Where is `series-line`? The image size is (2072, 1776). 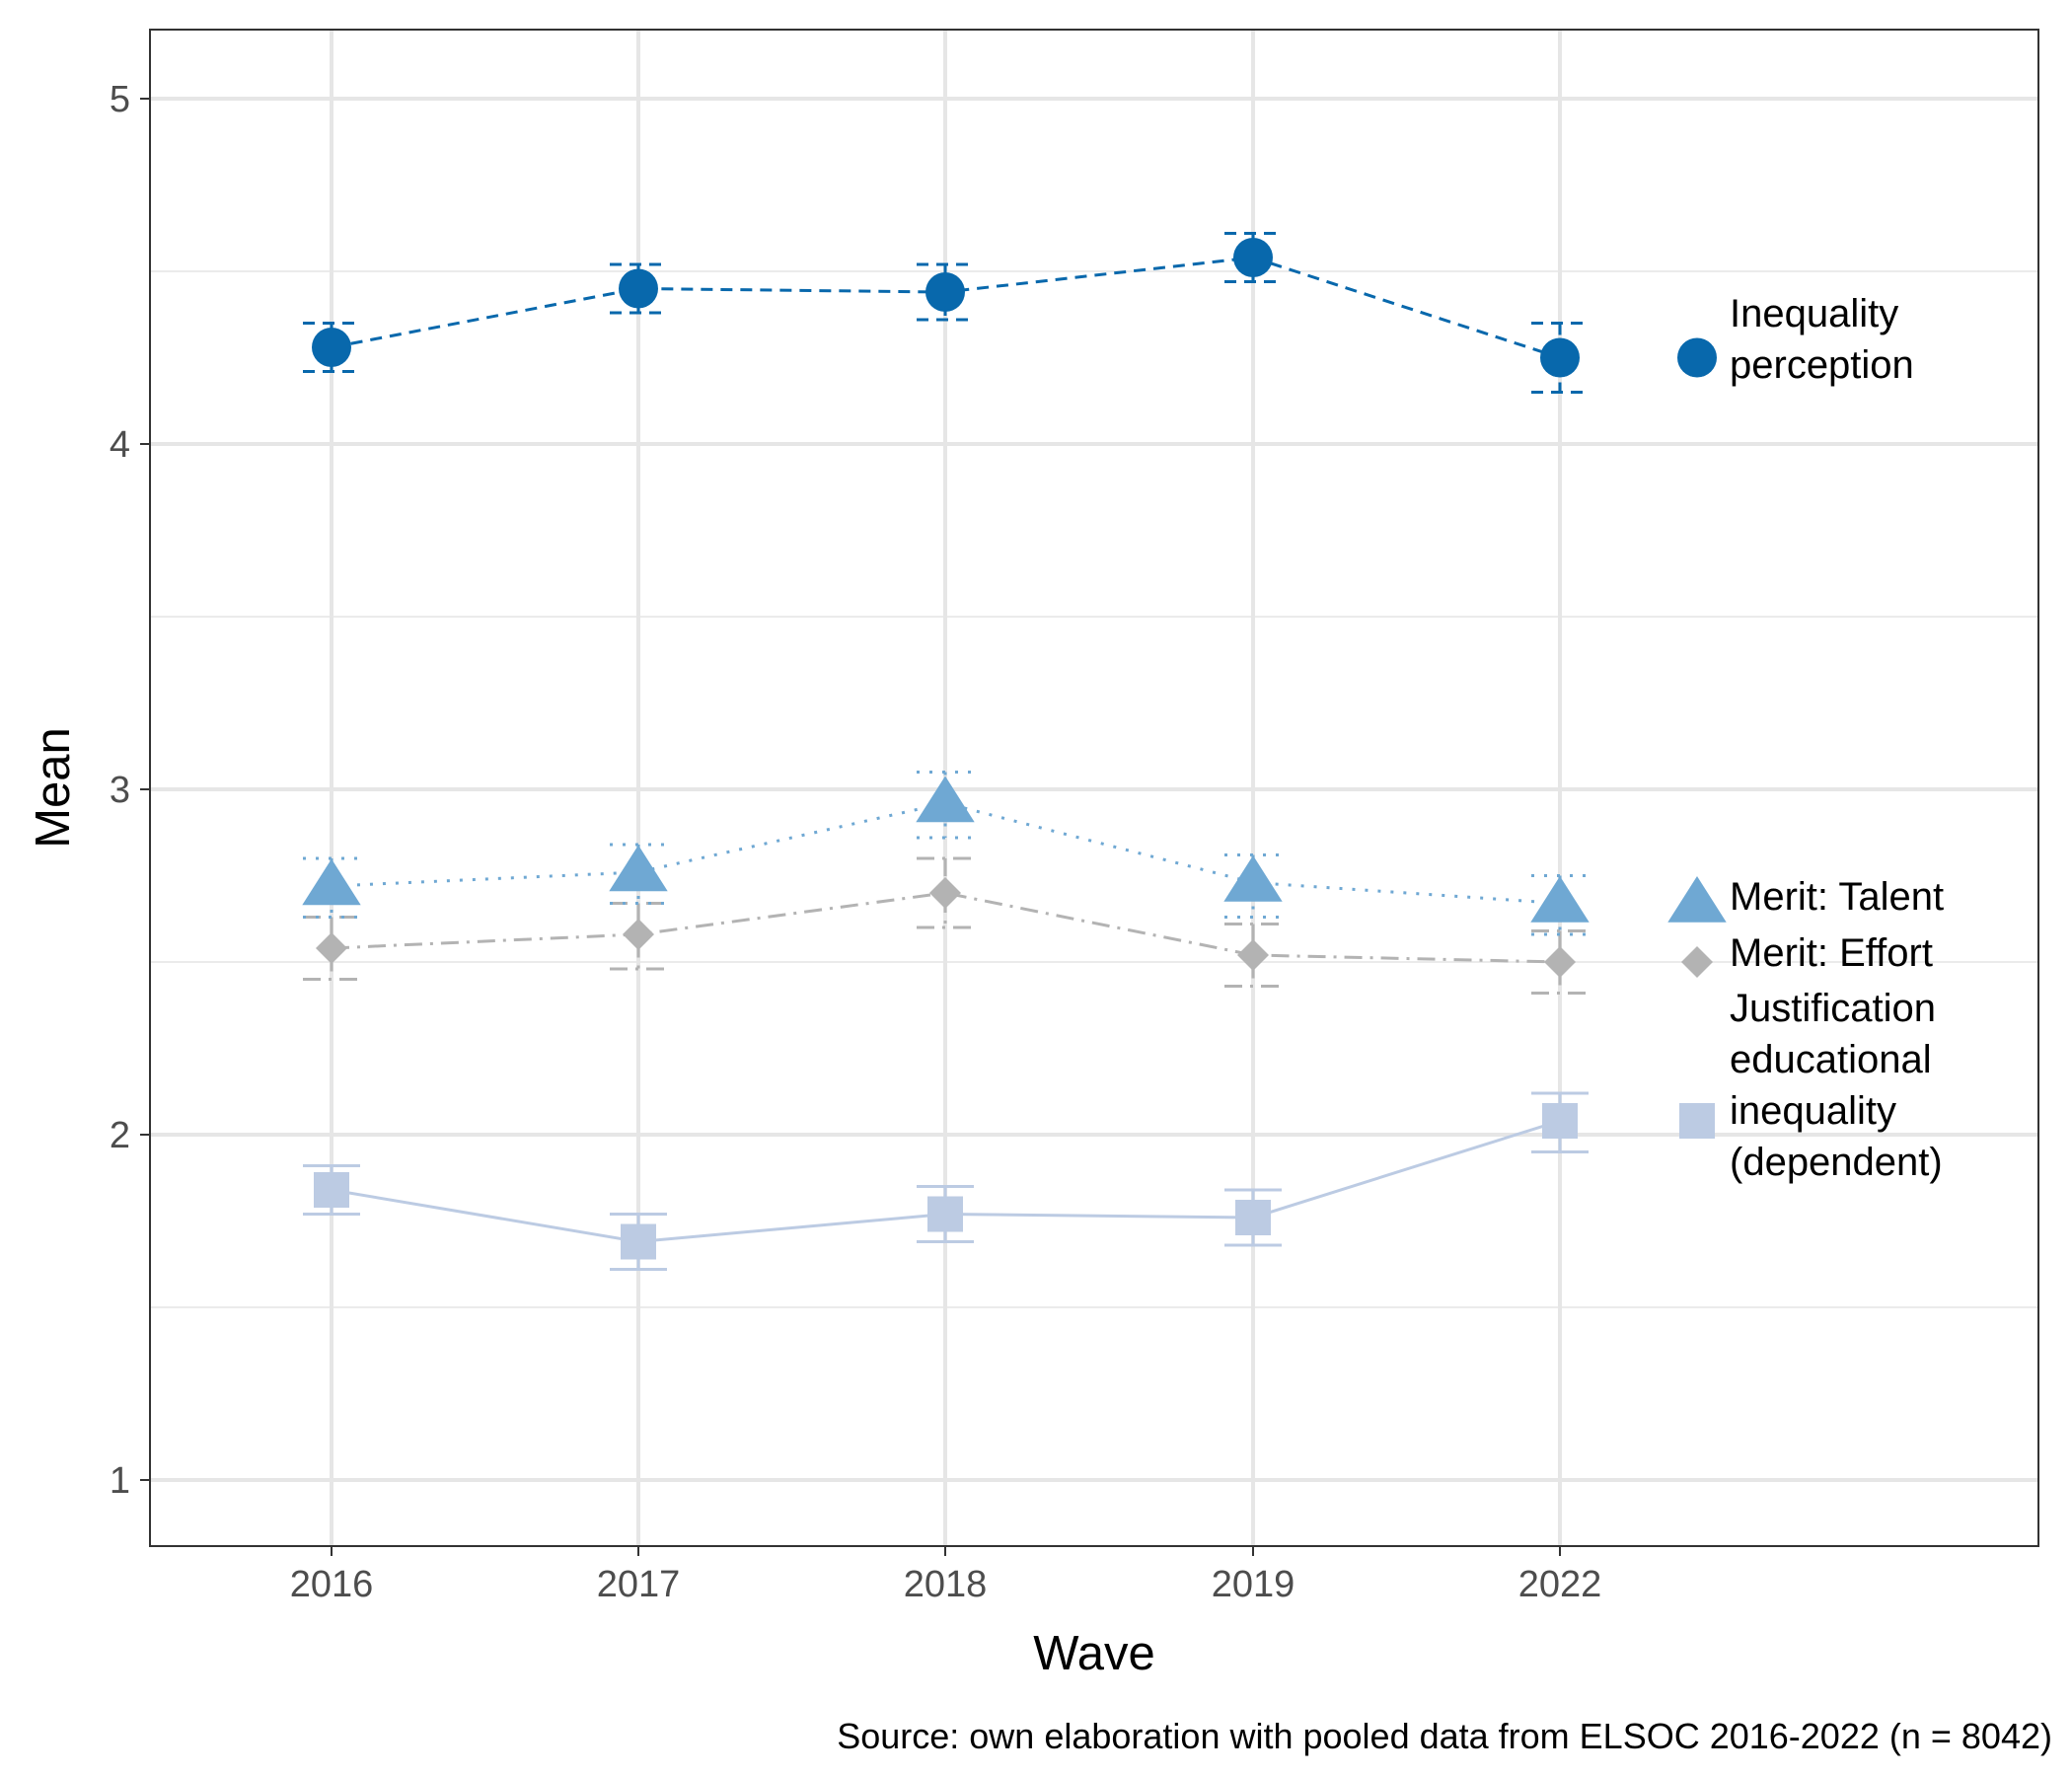
series-line is located at coordinates (946, 928).